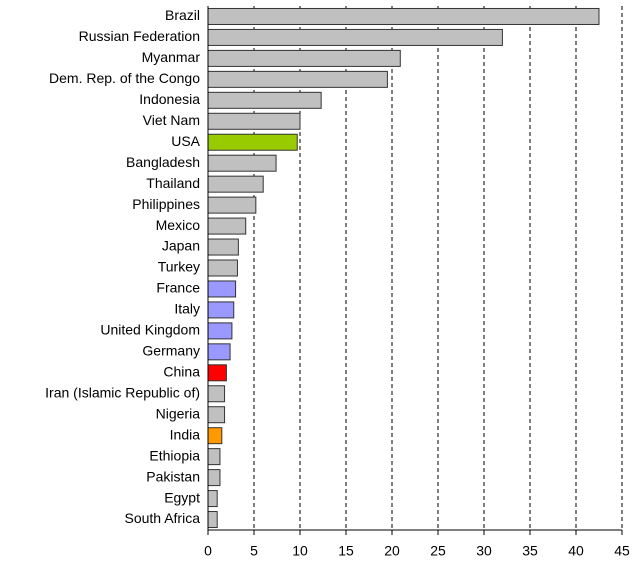  What do you see at coordinates (124, 78) in the screenshot?
I see `y-tick-label: Dem. Rep. of the Congo` at bounding box center [124, 78].